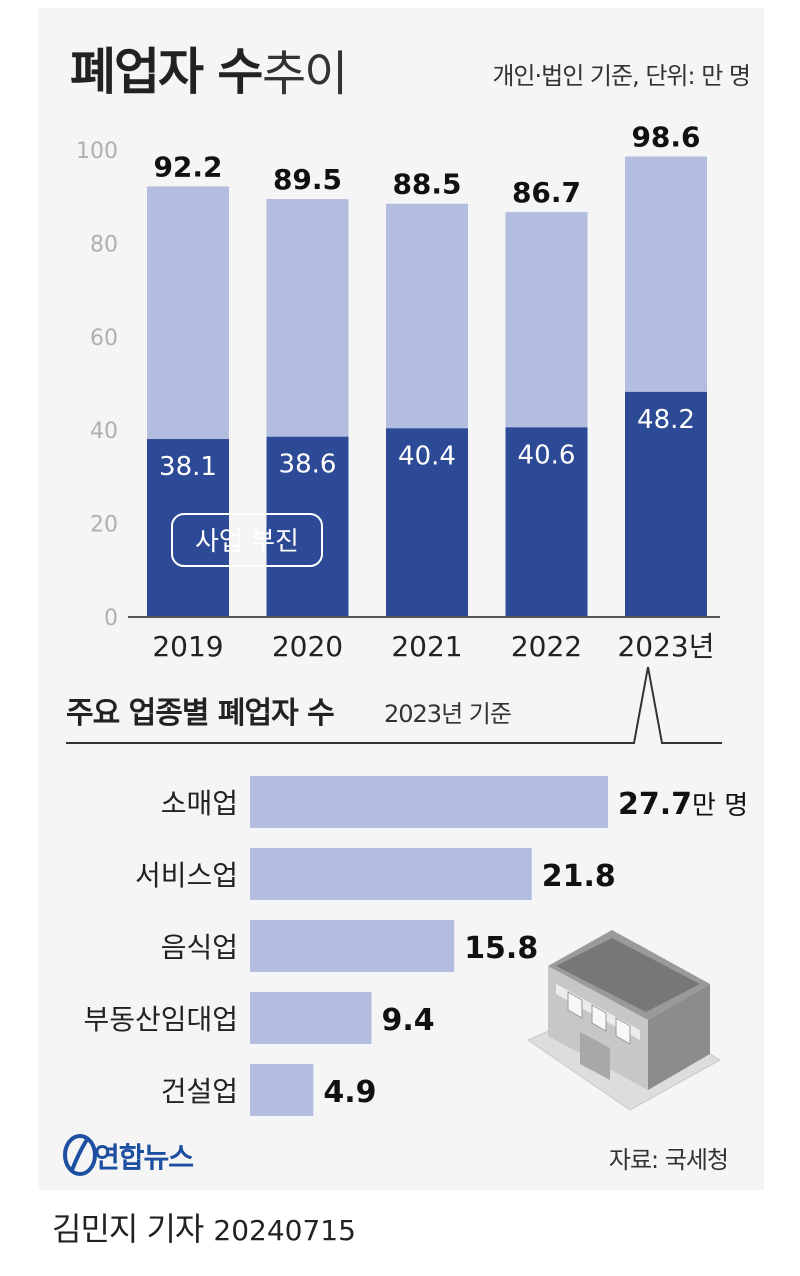 Image resolution: width=800 pixels, height=1276 pixels. What do you see at coordinates (595, 1056) in the screenshot?
I see `building-door` at bounding box center [595, 1056].